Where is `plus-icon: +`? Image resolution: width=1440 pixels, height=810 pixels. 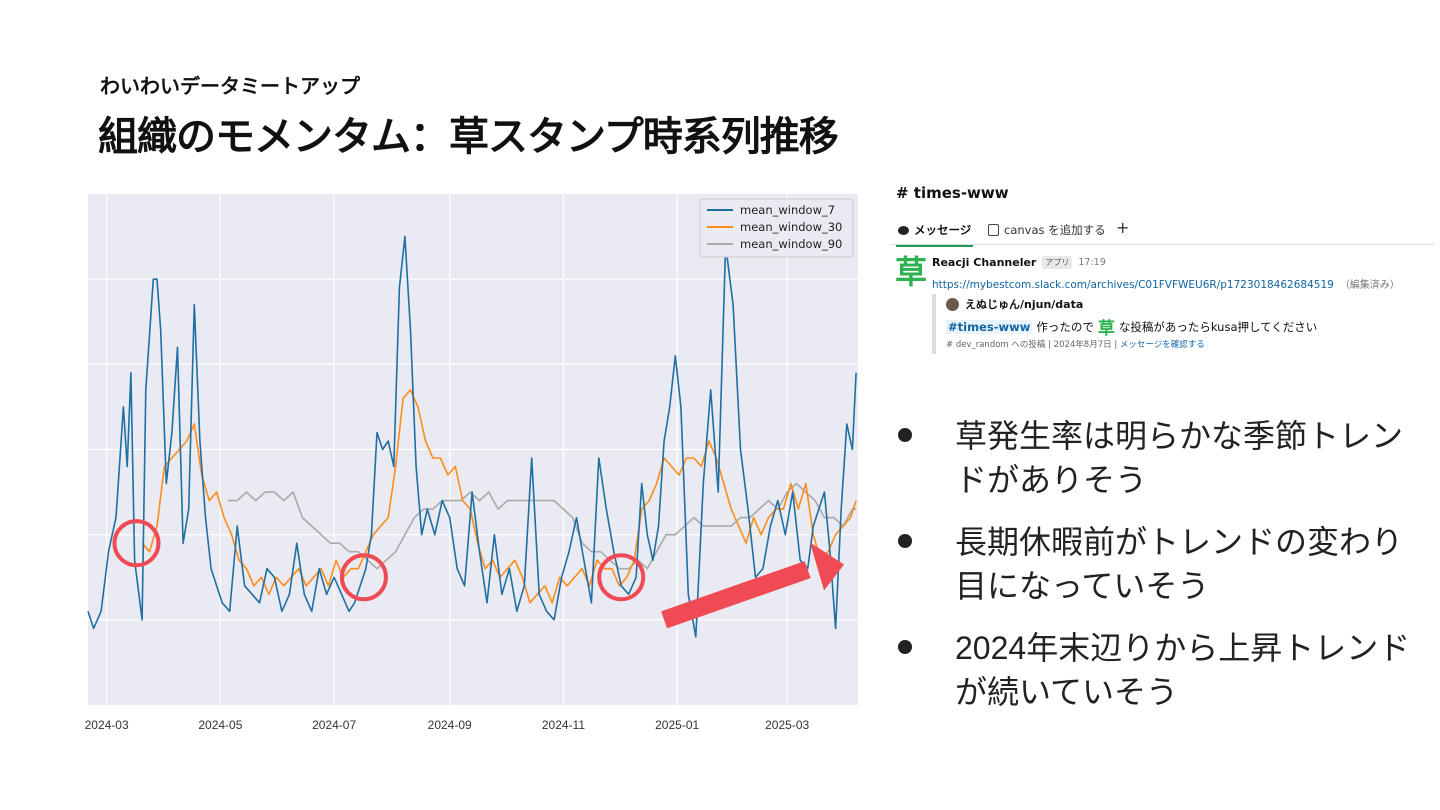 plus-icon: + is located at coordinates (1123, 227).